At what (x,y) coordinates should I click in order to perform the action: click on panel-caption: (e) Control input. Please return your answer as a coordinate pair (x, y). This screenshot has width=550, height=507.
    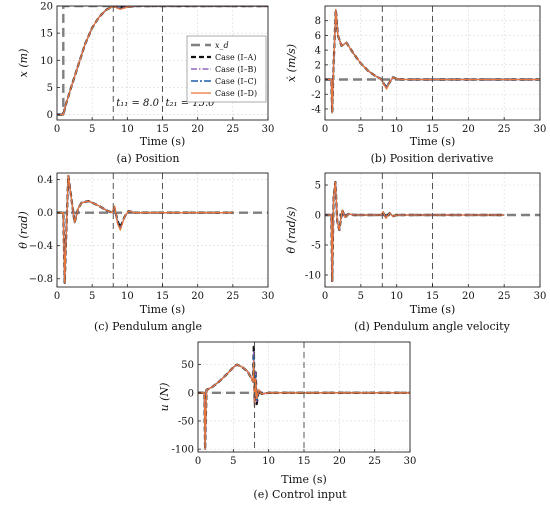
    Looking at the image, I should click on (300, 494).